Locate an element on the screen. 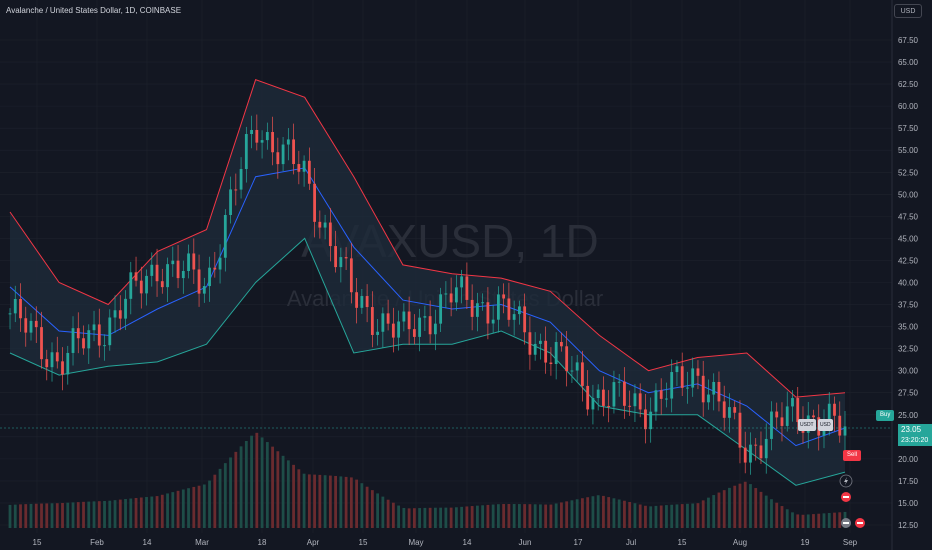  price-tick-label: 55.00 is located at coordinates (908, 150).